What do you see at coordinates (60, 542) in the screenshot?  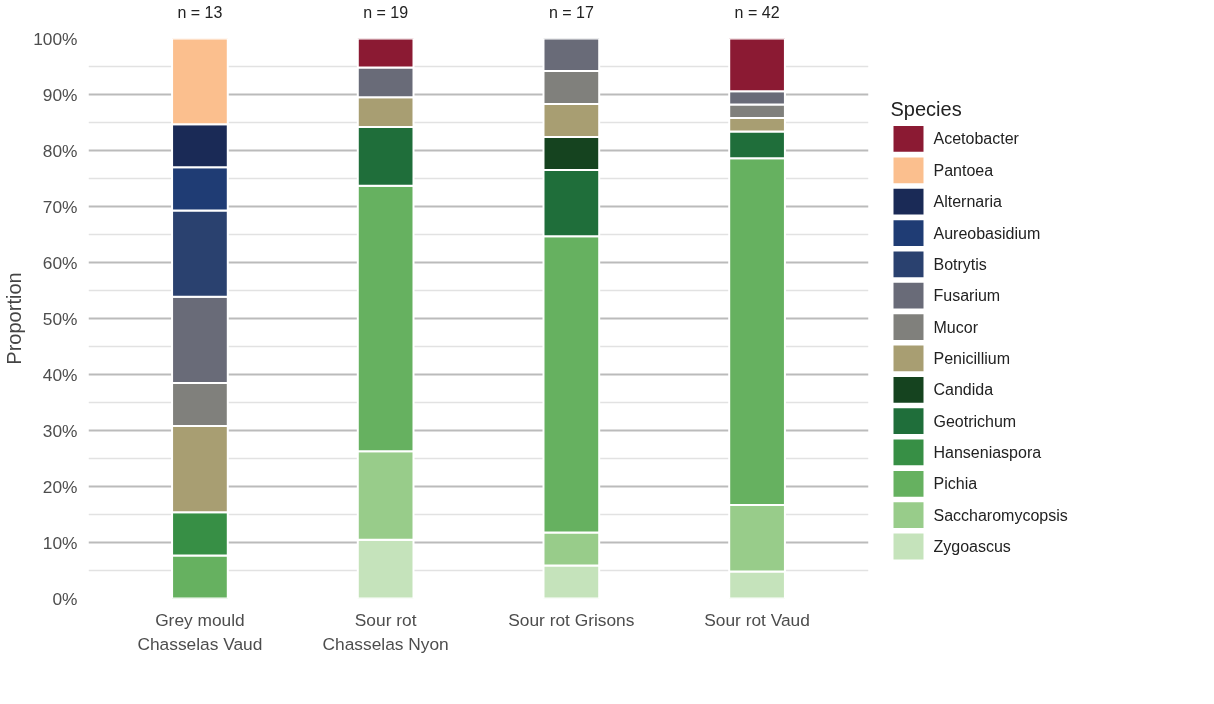 I see `y-tick-label: 10%` at bounding box center [60, 542].